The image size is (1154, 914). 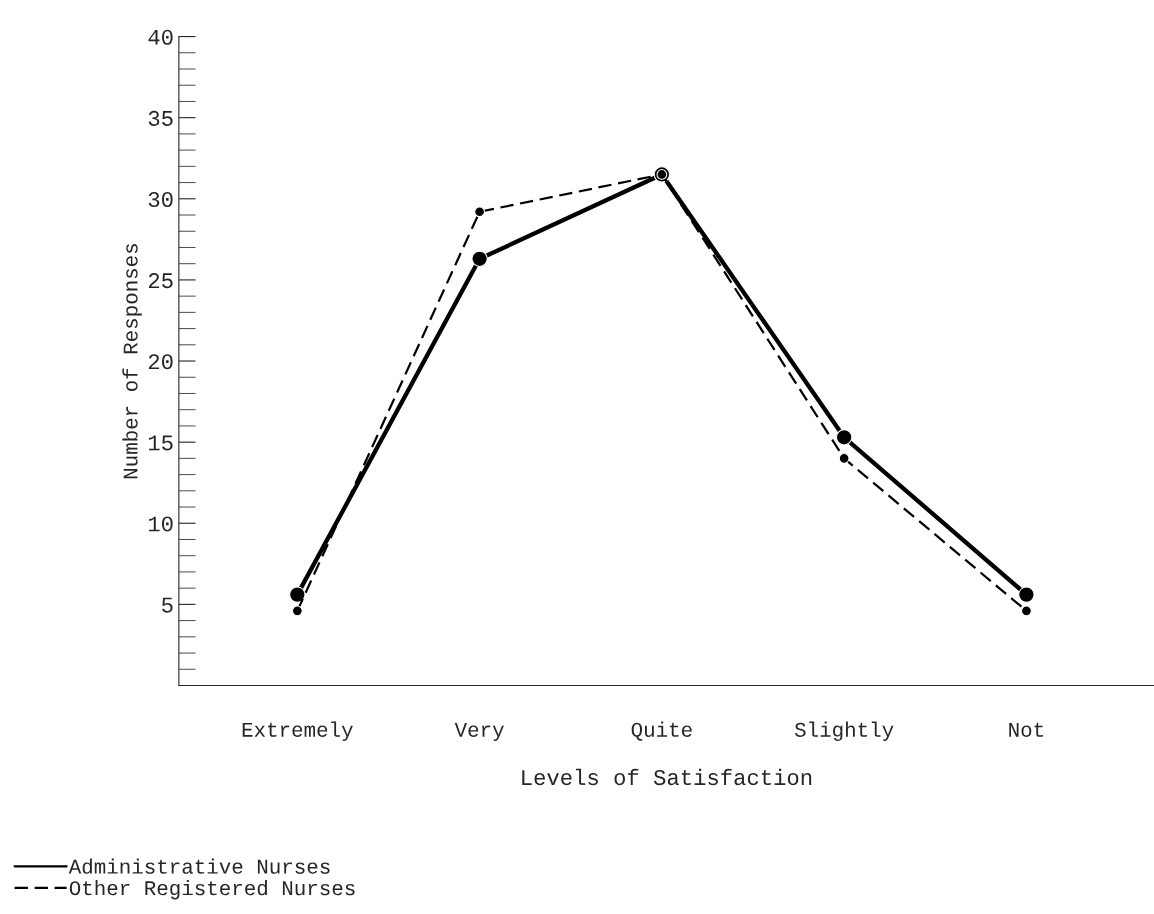 I want to click on y-tick-label: 20, so click(x=160, y=362).